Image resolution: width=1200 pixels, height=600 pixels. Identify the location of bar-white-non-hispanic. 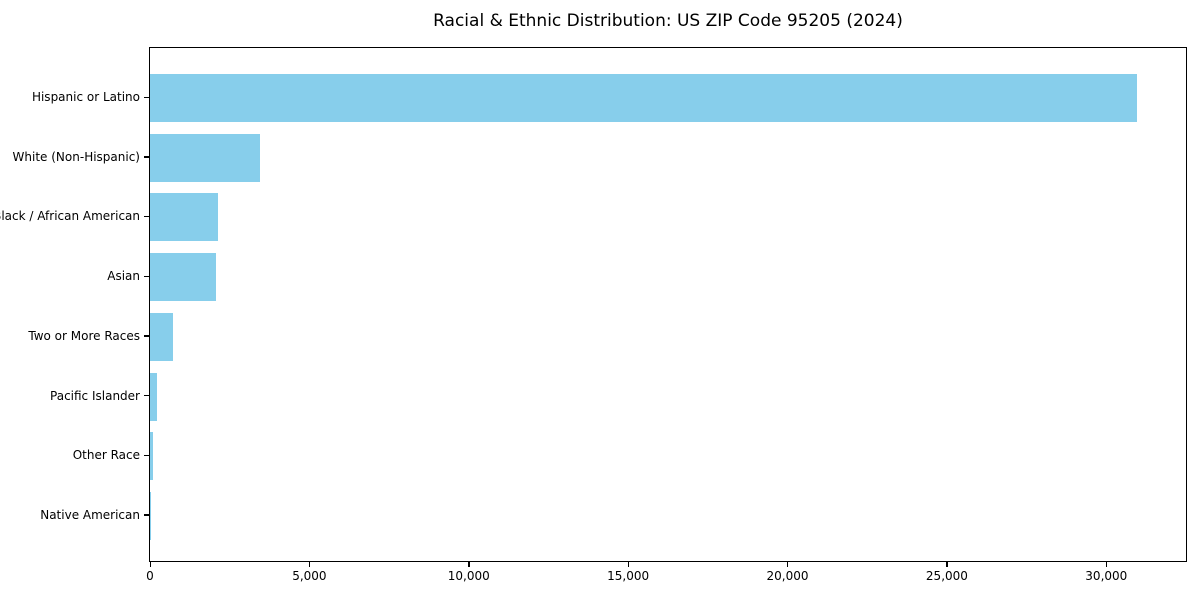
(205, 157).